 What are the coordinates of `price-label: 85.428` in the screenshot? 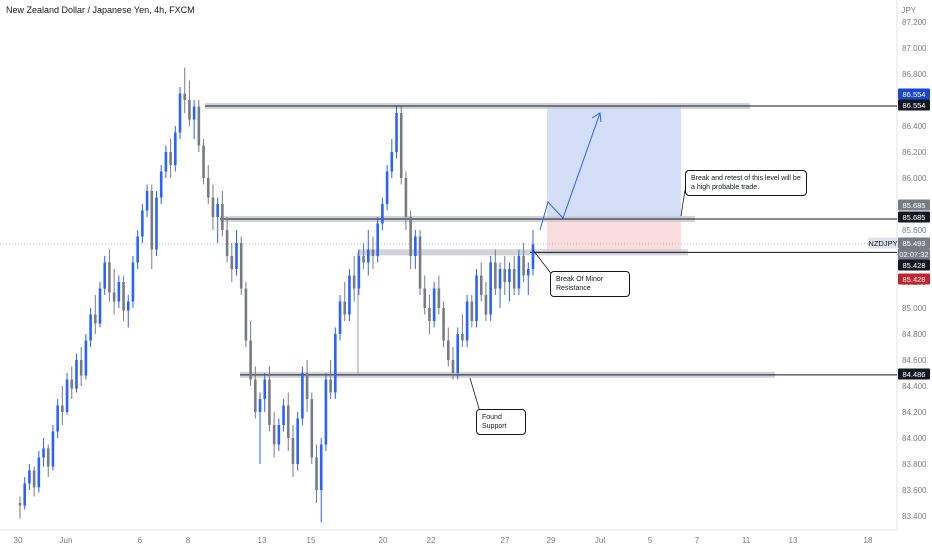 It's located at (914, 265).